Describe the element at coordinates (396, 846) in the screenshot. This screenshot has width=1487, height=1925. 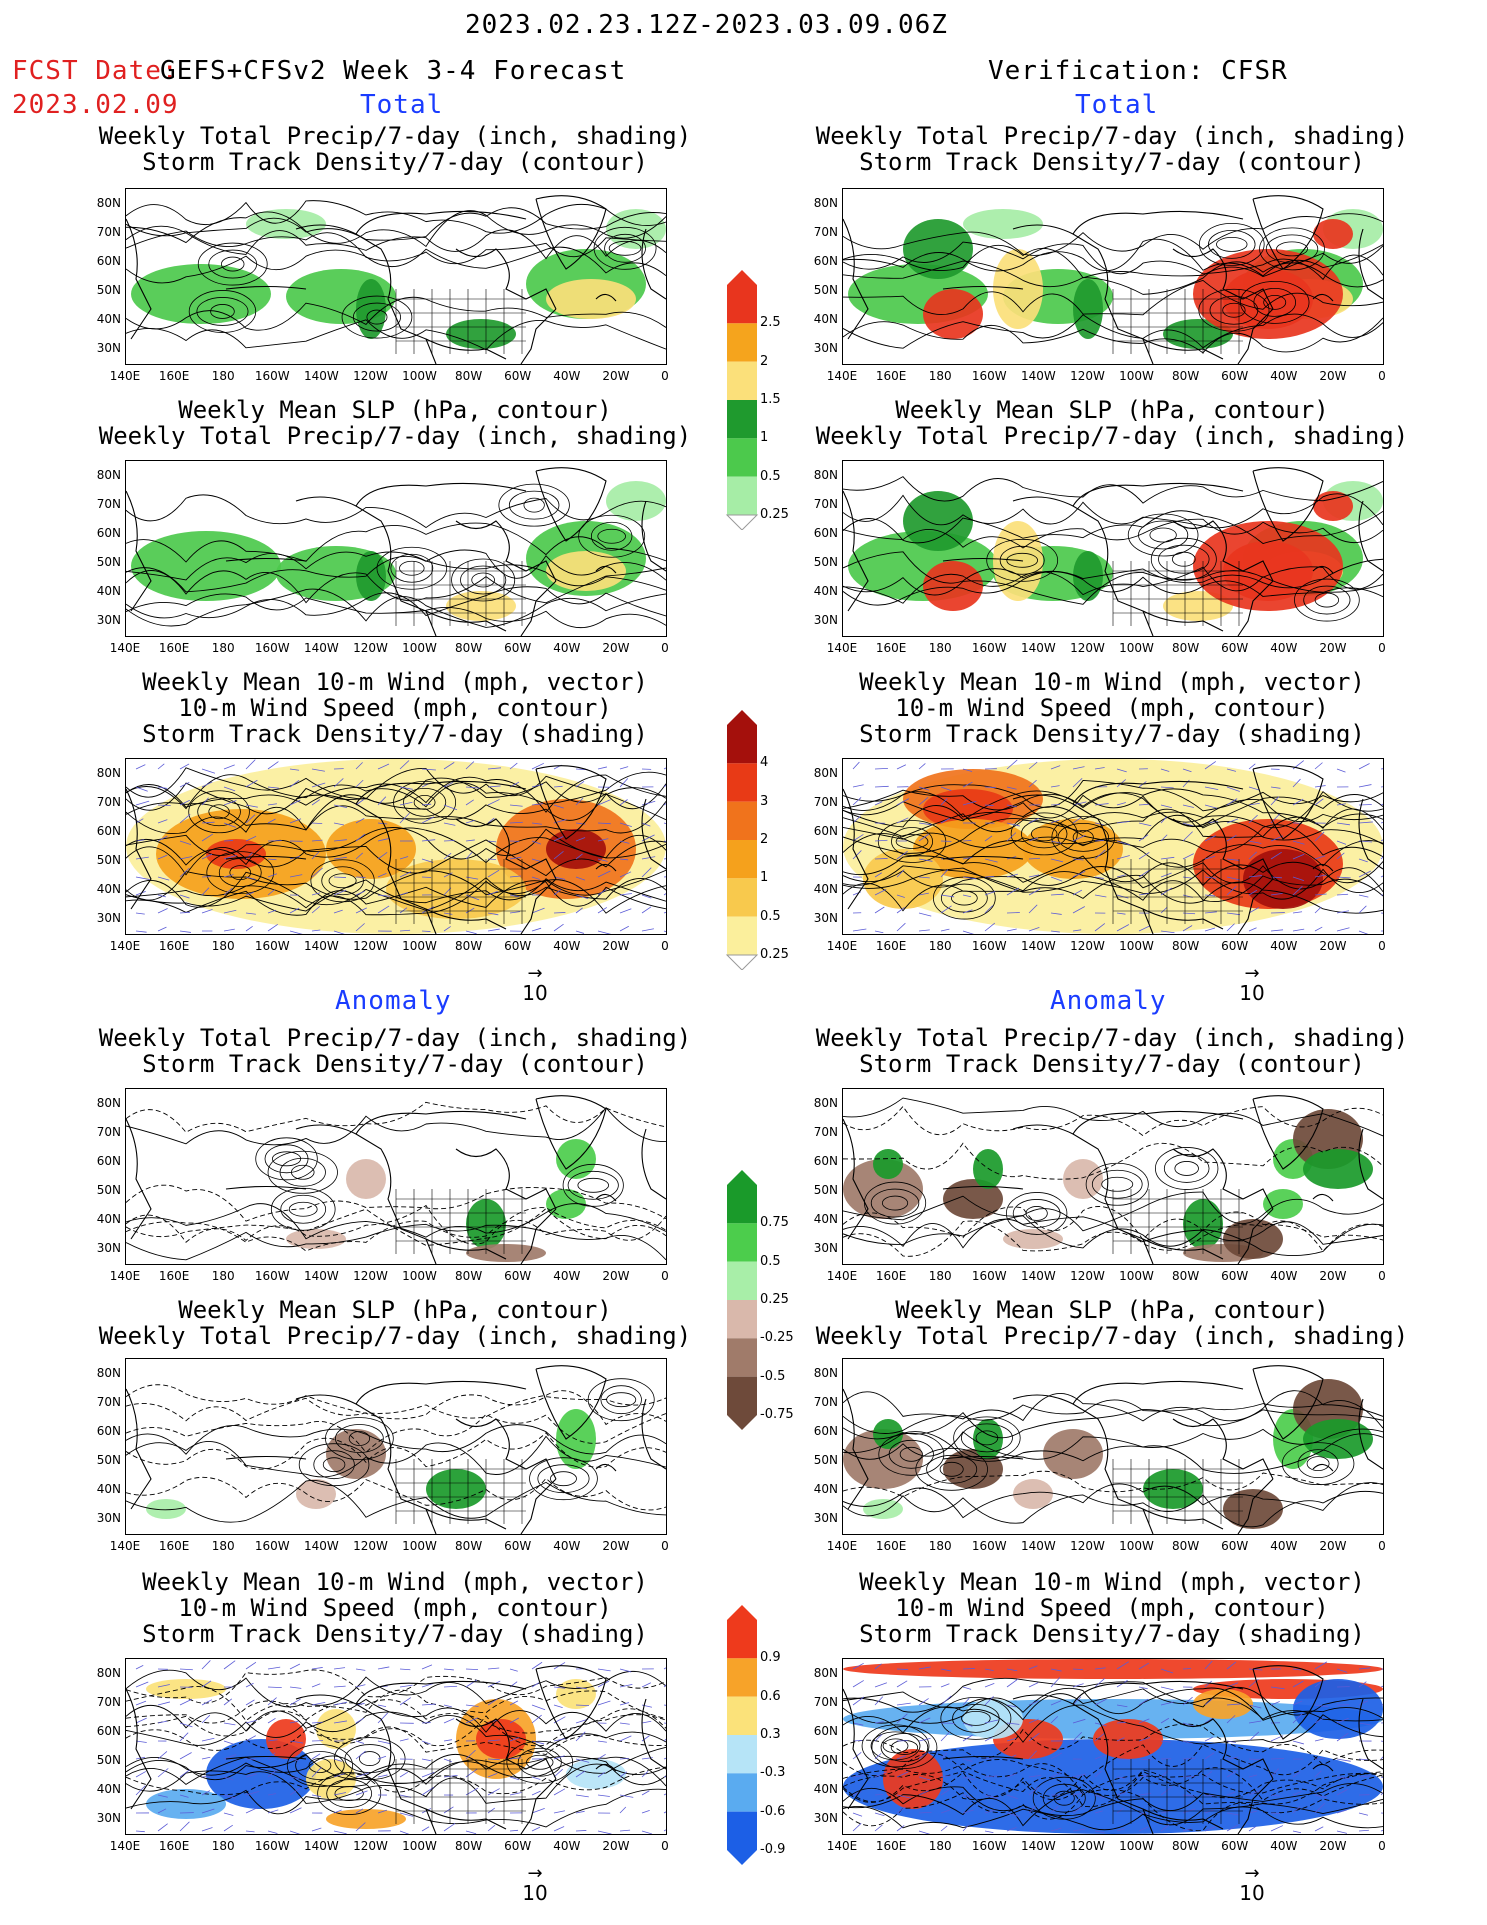
I see `tw-map-panel` at that location.